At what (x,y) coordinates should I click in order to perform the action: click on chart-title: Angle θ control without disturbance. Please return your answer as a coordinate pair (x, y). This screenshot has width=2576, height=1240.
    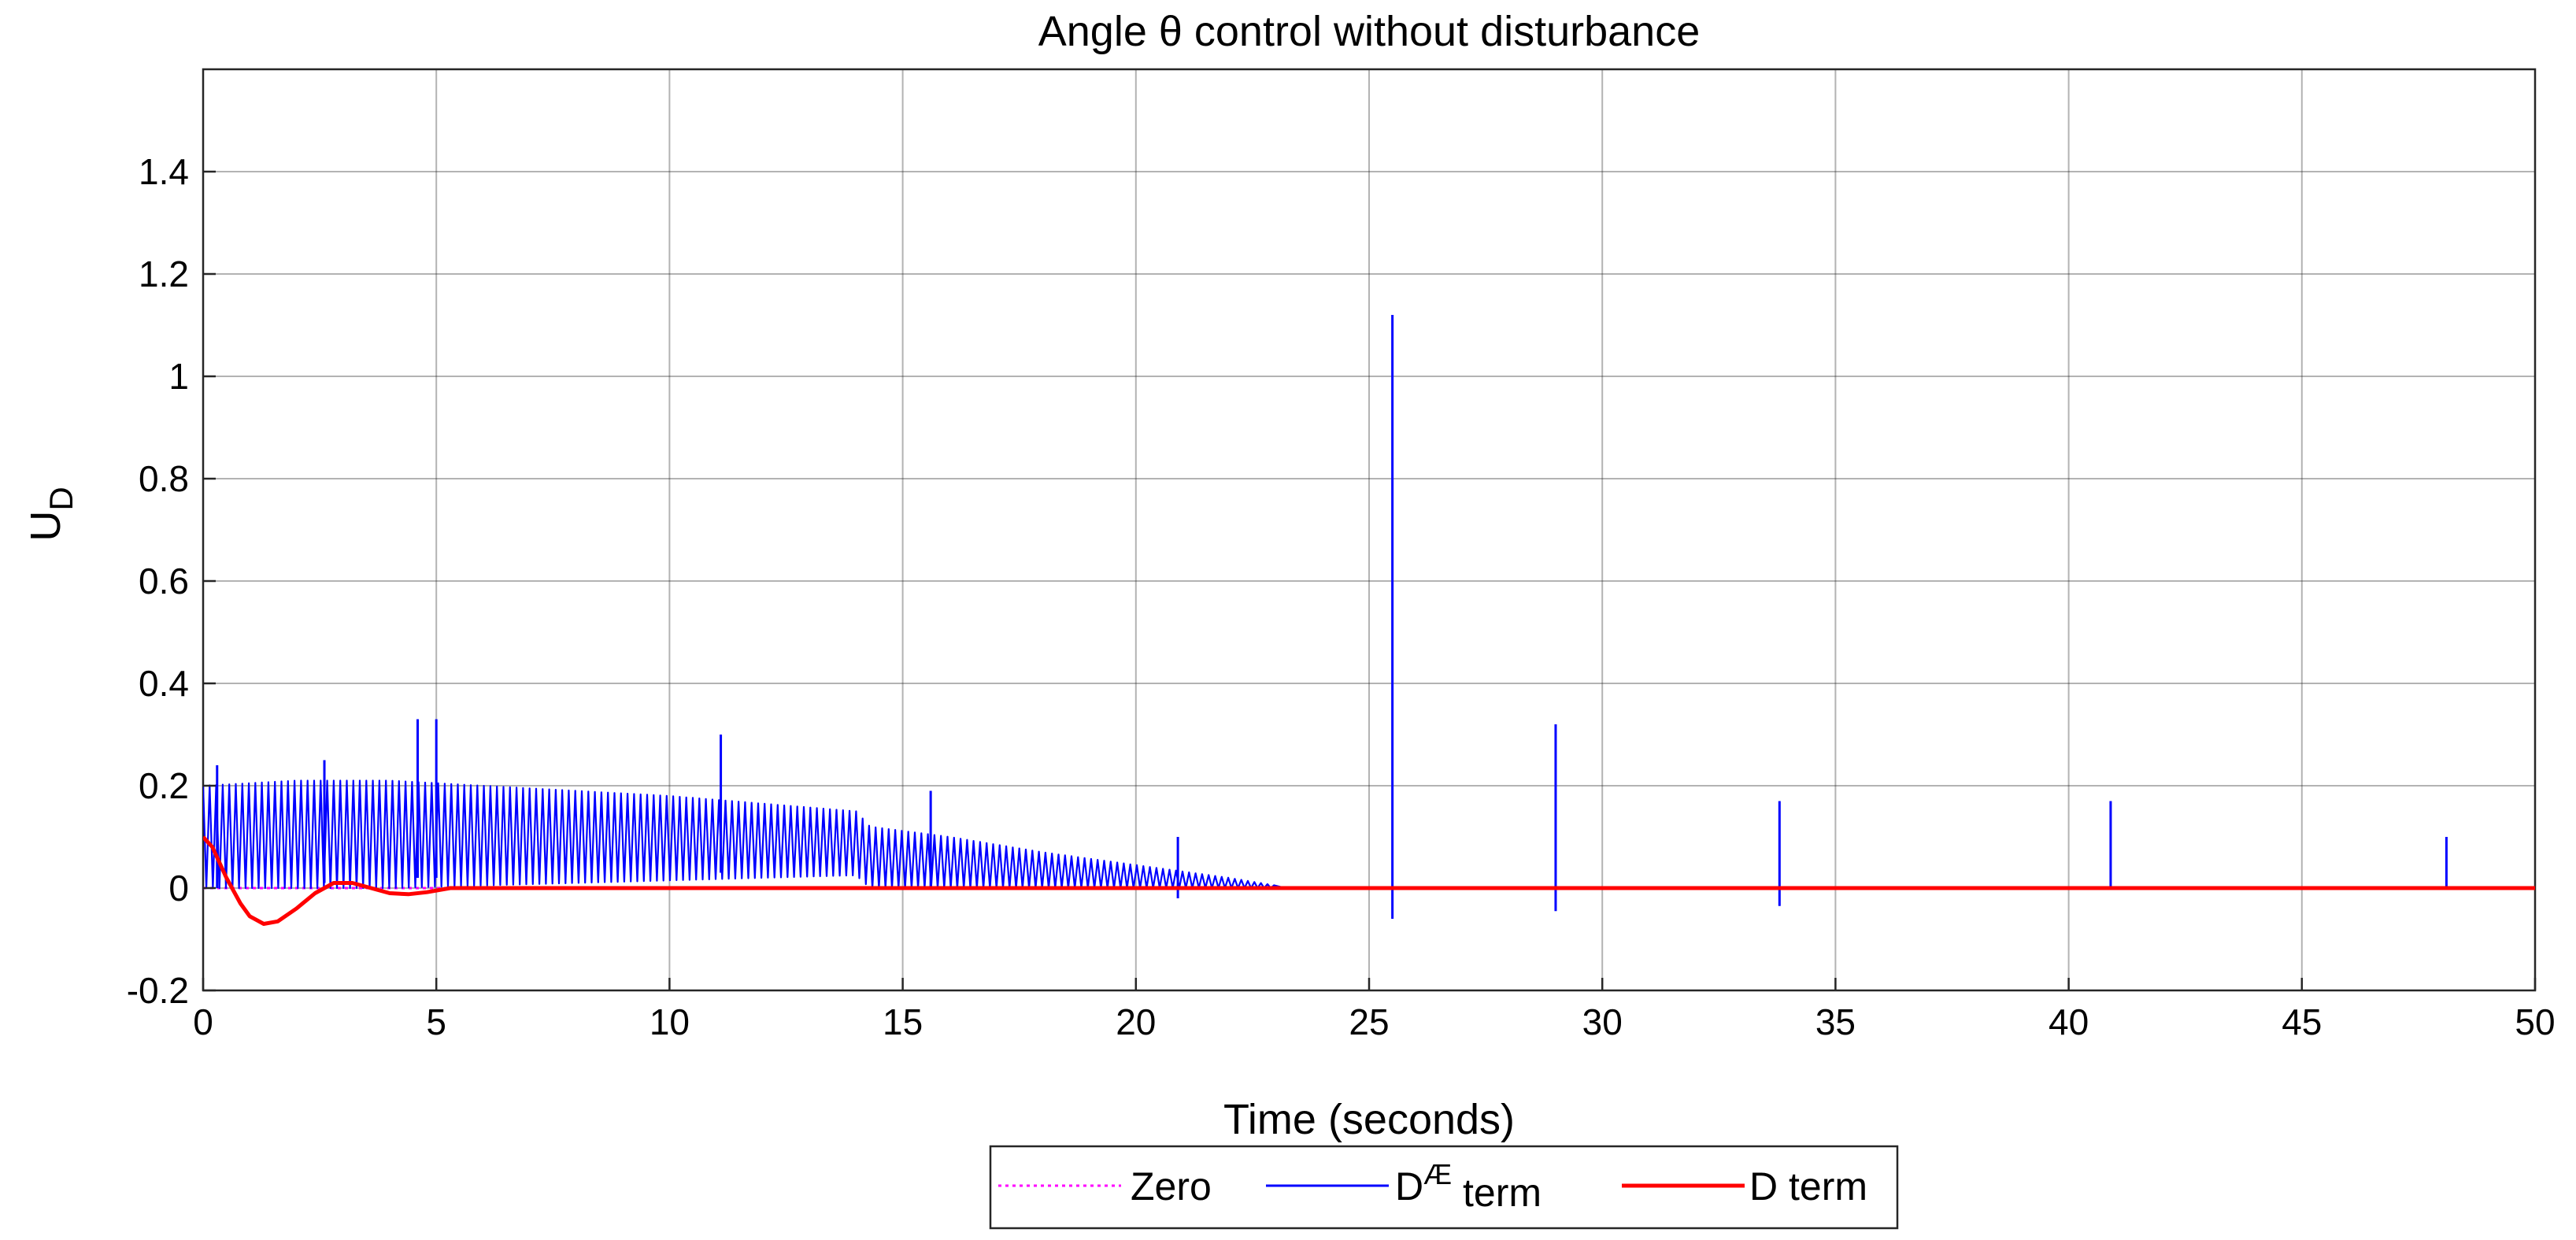
    Looking at the image, I should click on (1369, 32).